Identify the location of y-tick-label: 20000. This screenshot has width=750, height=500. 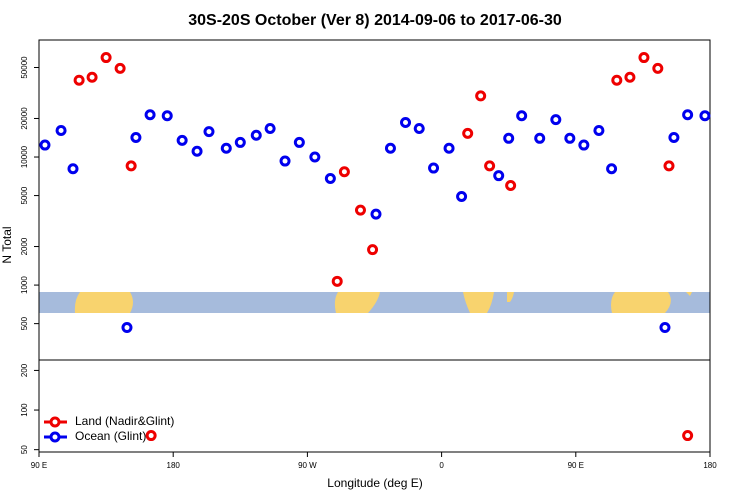
(24, 118).